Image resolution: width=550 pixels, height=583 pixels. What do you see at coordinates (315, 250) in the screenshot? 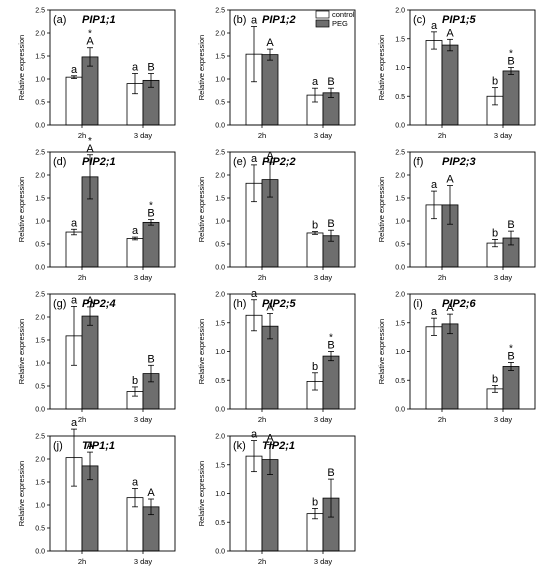
I see `bar-control-3day` at bounding box center [315, 250].